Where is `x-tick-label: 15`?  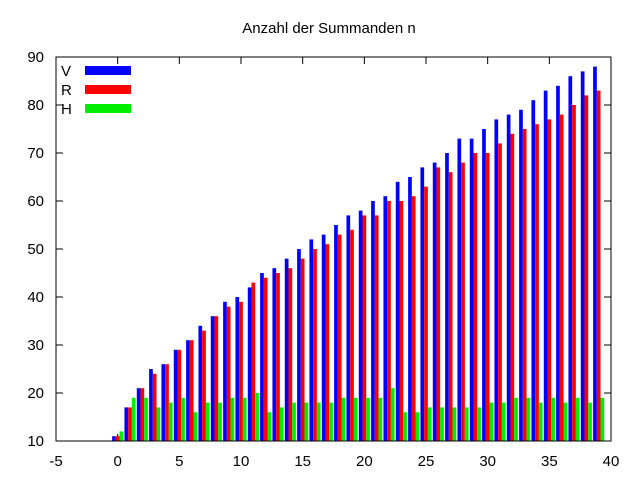 x-tick-label: 15 is located at coordinates (302, 461).